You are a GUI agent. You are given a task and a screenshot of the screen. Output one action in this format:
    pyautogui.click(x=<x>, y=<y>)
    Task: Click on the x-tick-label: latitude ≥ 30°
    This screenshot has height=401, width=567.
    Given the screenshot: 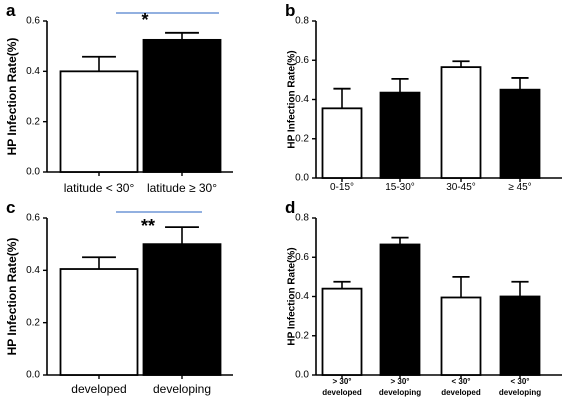 What is the action you would take?
    pyautogui.click(x=182, y=188)
    